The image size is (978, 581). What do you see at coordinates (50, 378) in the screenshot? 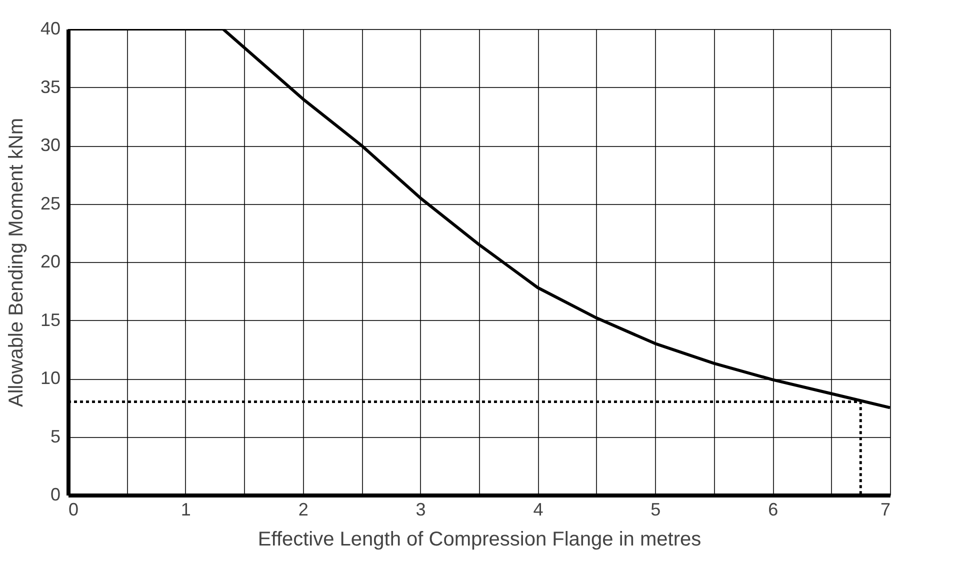
I see `y-tick-label: 10` at bounding box center [50, 378].